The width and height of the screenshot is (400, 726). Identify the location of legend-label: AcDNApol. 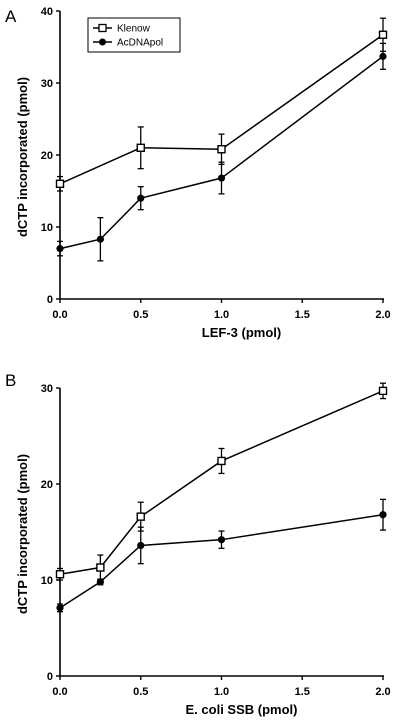
(140, 43).